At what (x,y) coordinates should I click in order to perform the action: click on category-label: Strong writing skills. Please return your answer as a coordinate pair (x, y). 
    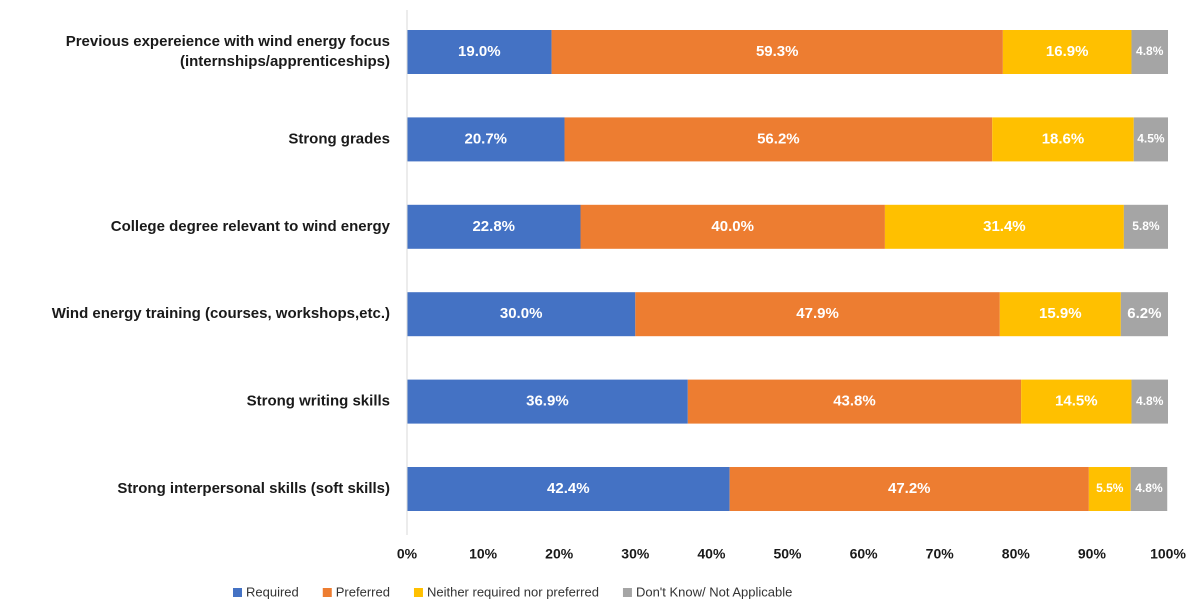
    Looking at the image, I should click on (318, 401).